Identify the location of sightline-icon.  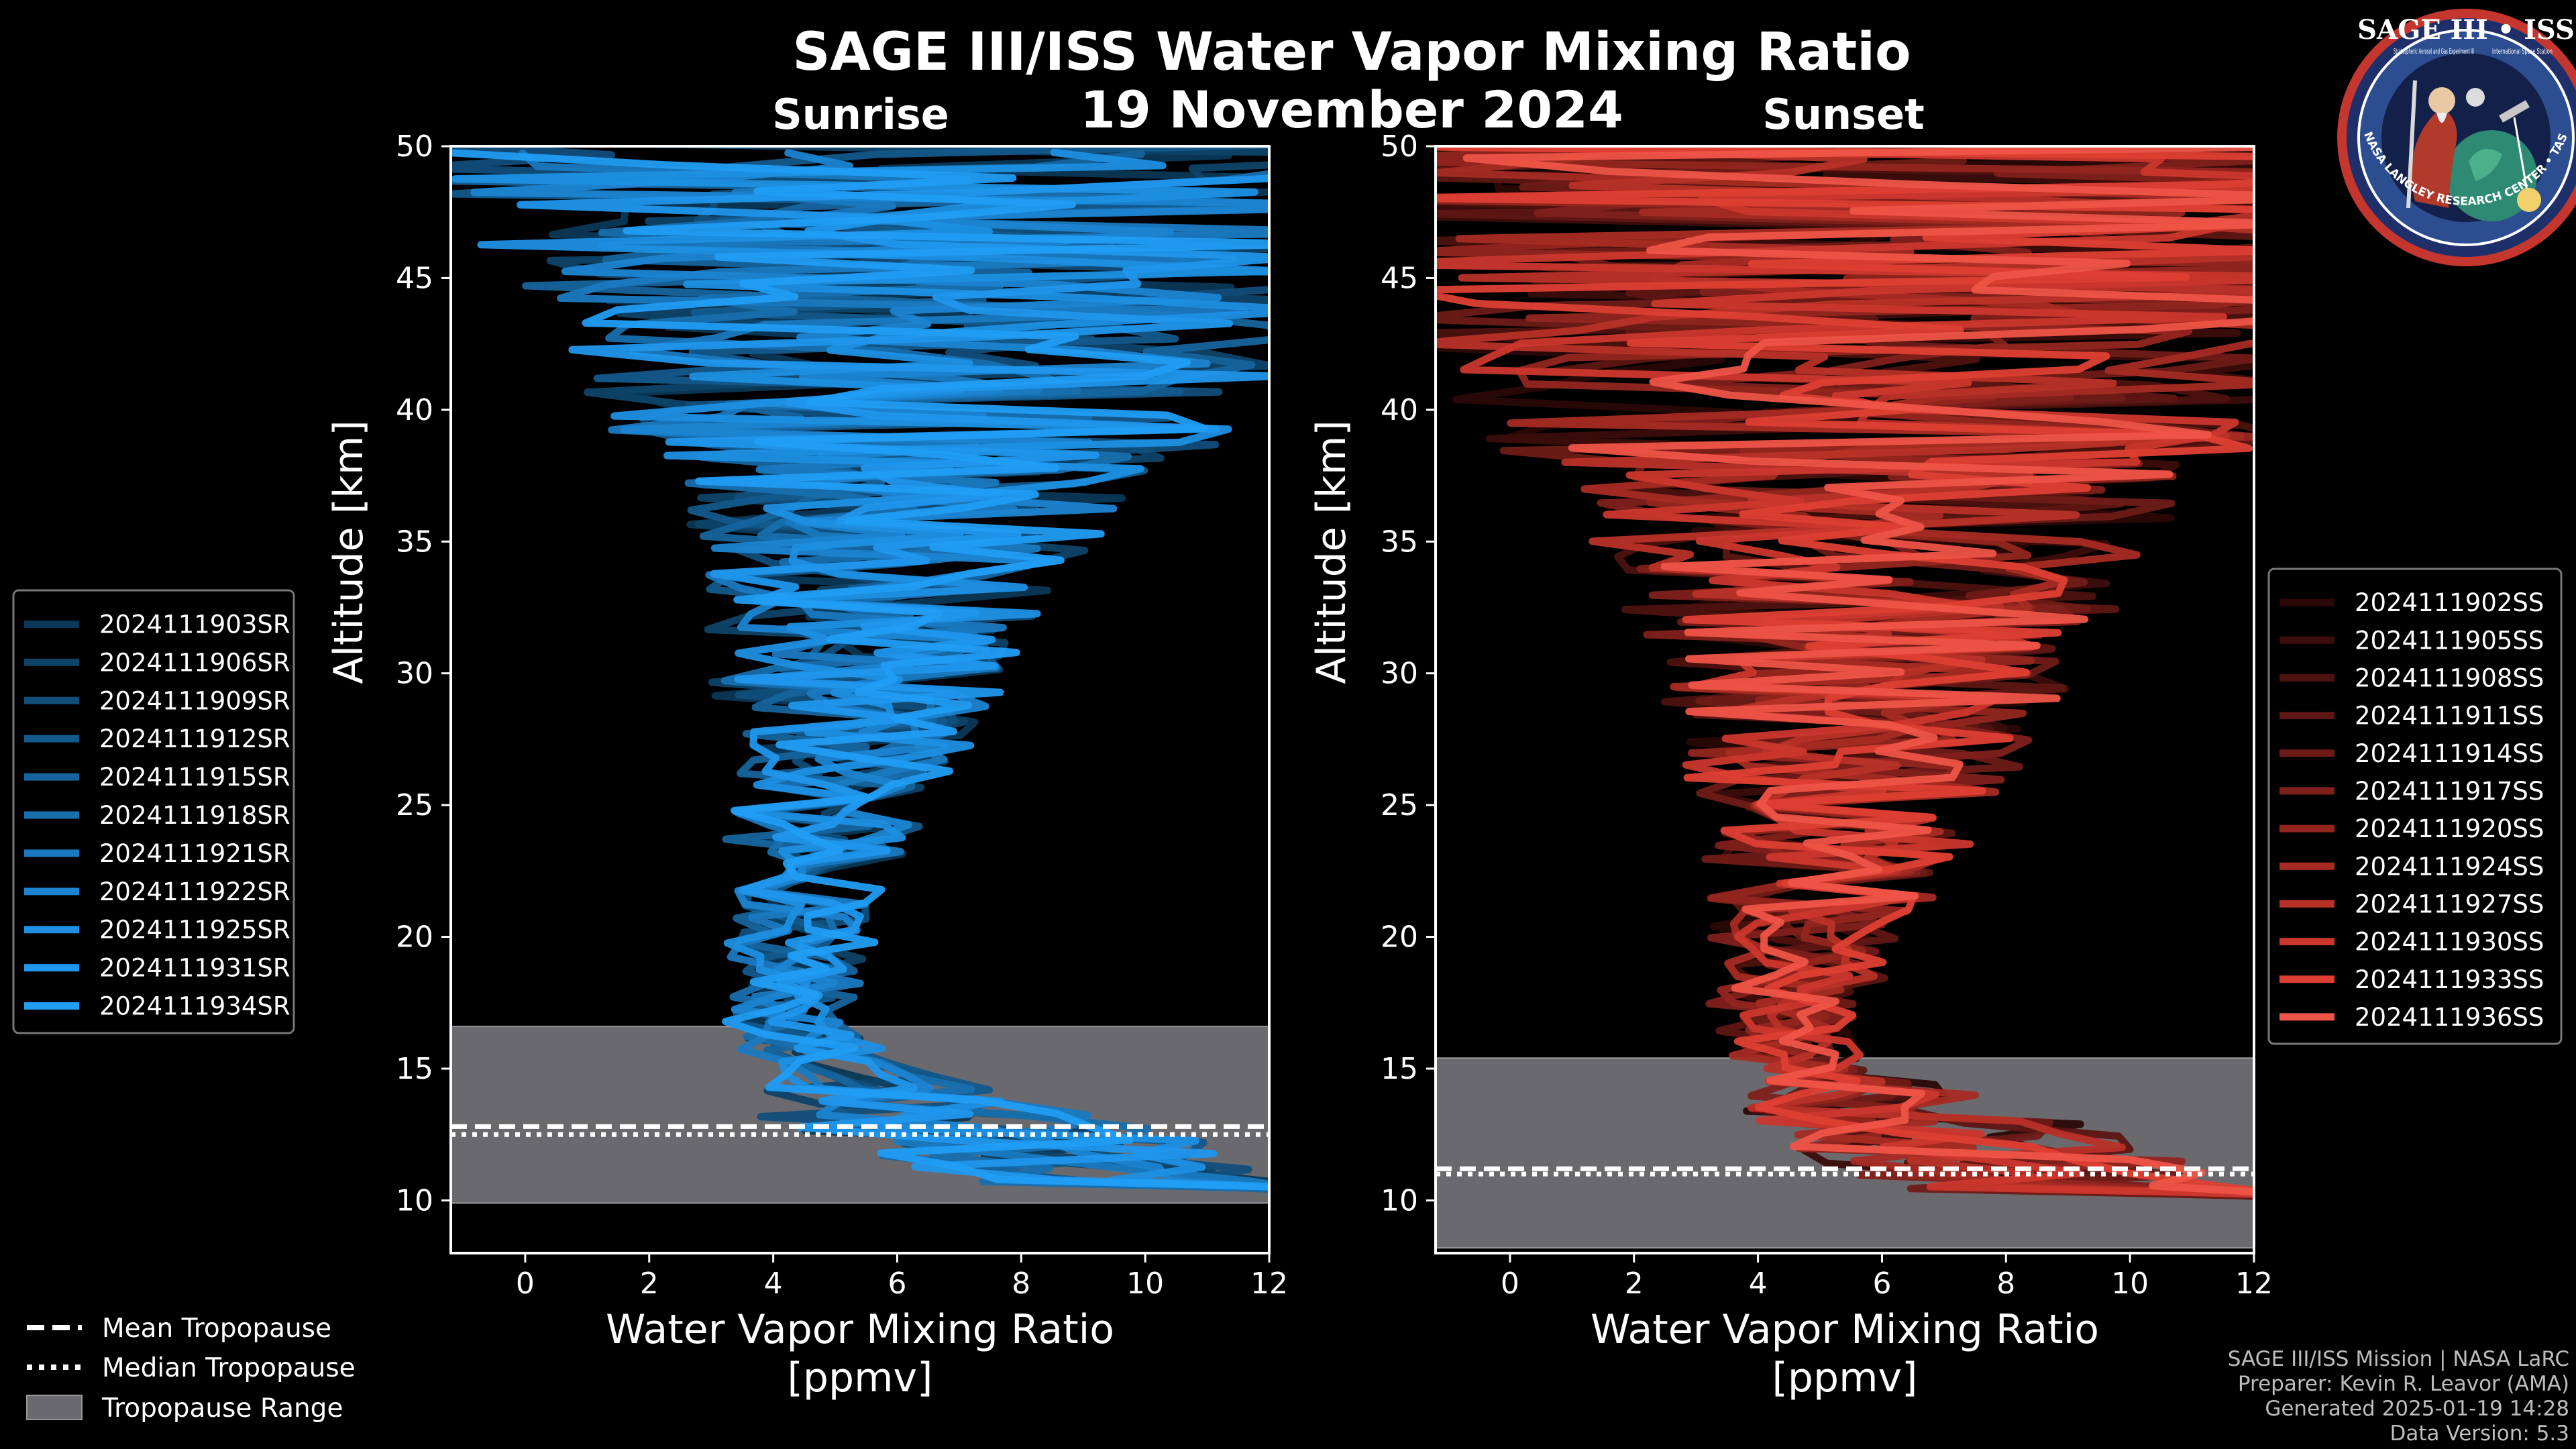
(2521, 156).